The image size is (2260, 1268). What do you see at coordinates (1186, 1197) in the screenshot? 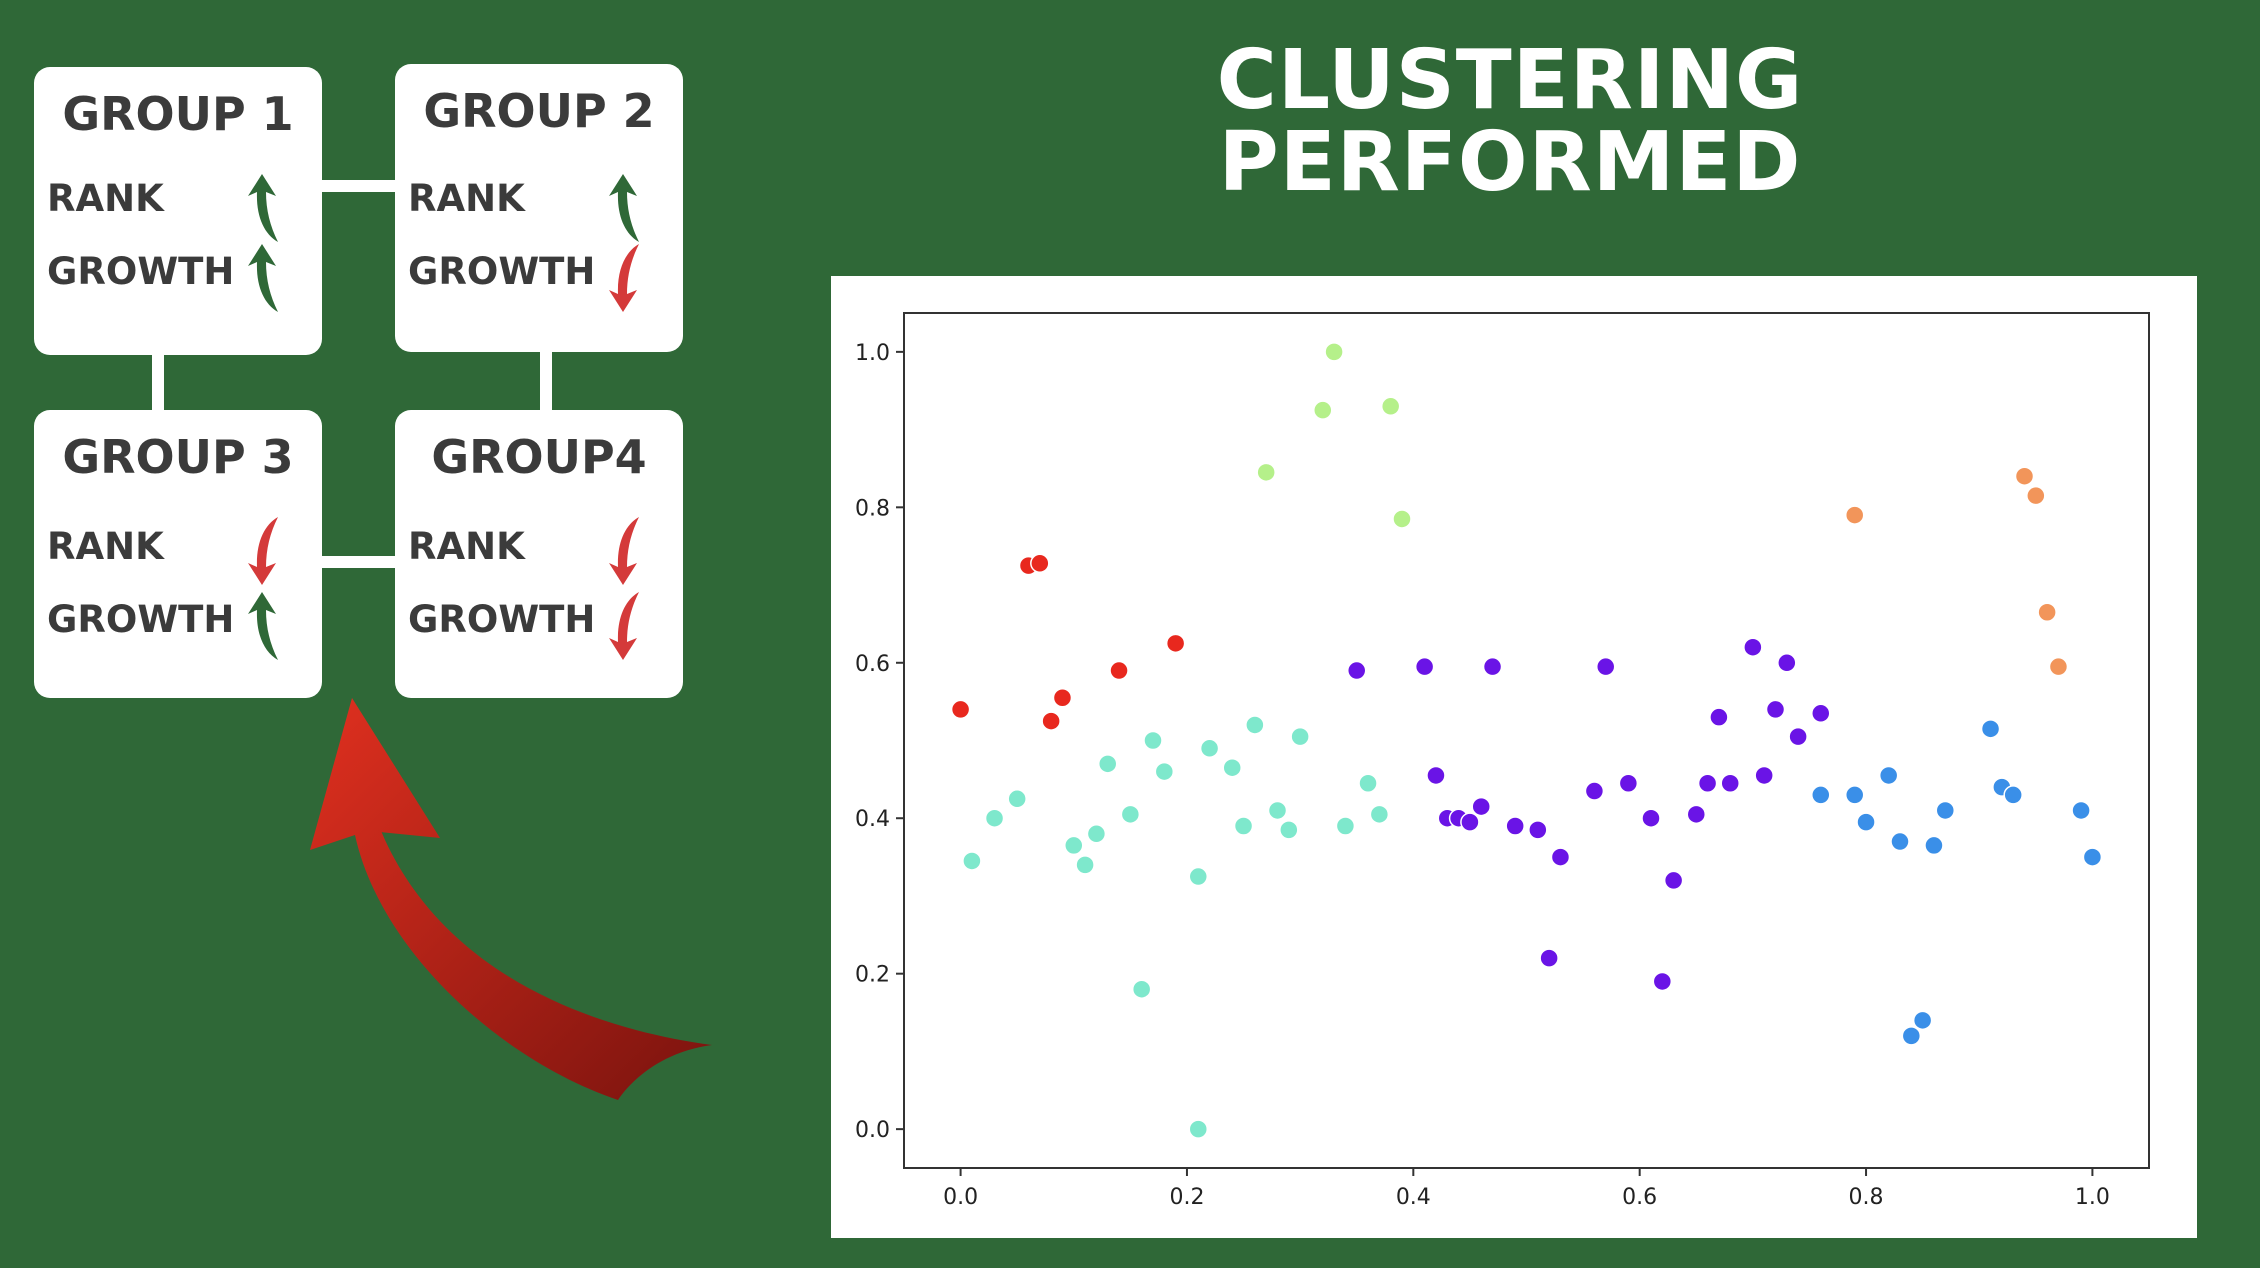
I see `x-tick-label: 0.2` at bounding box center [1186, 1197].